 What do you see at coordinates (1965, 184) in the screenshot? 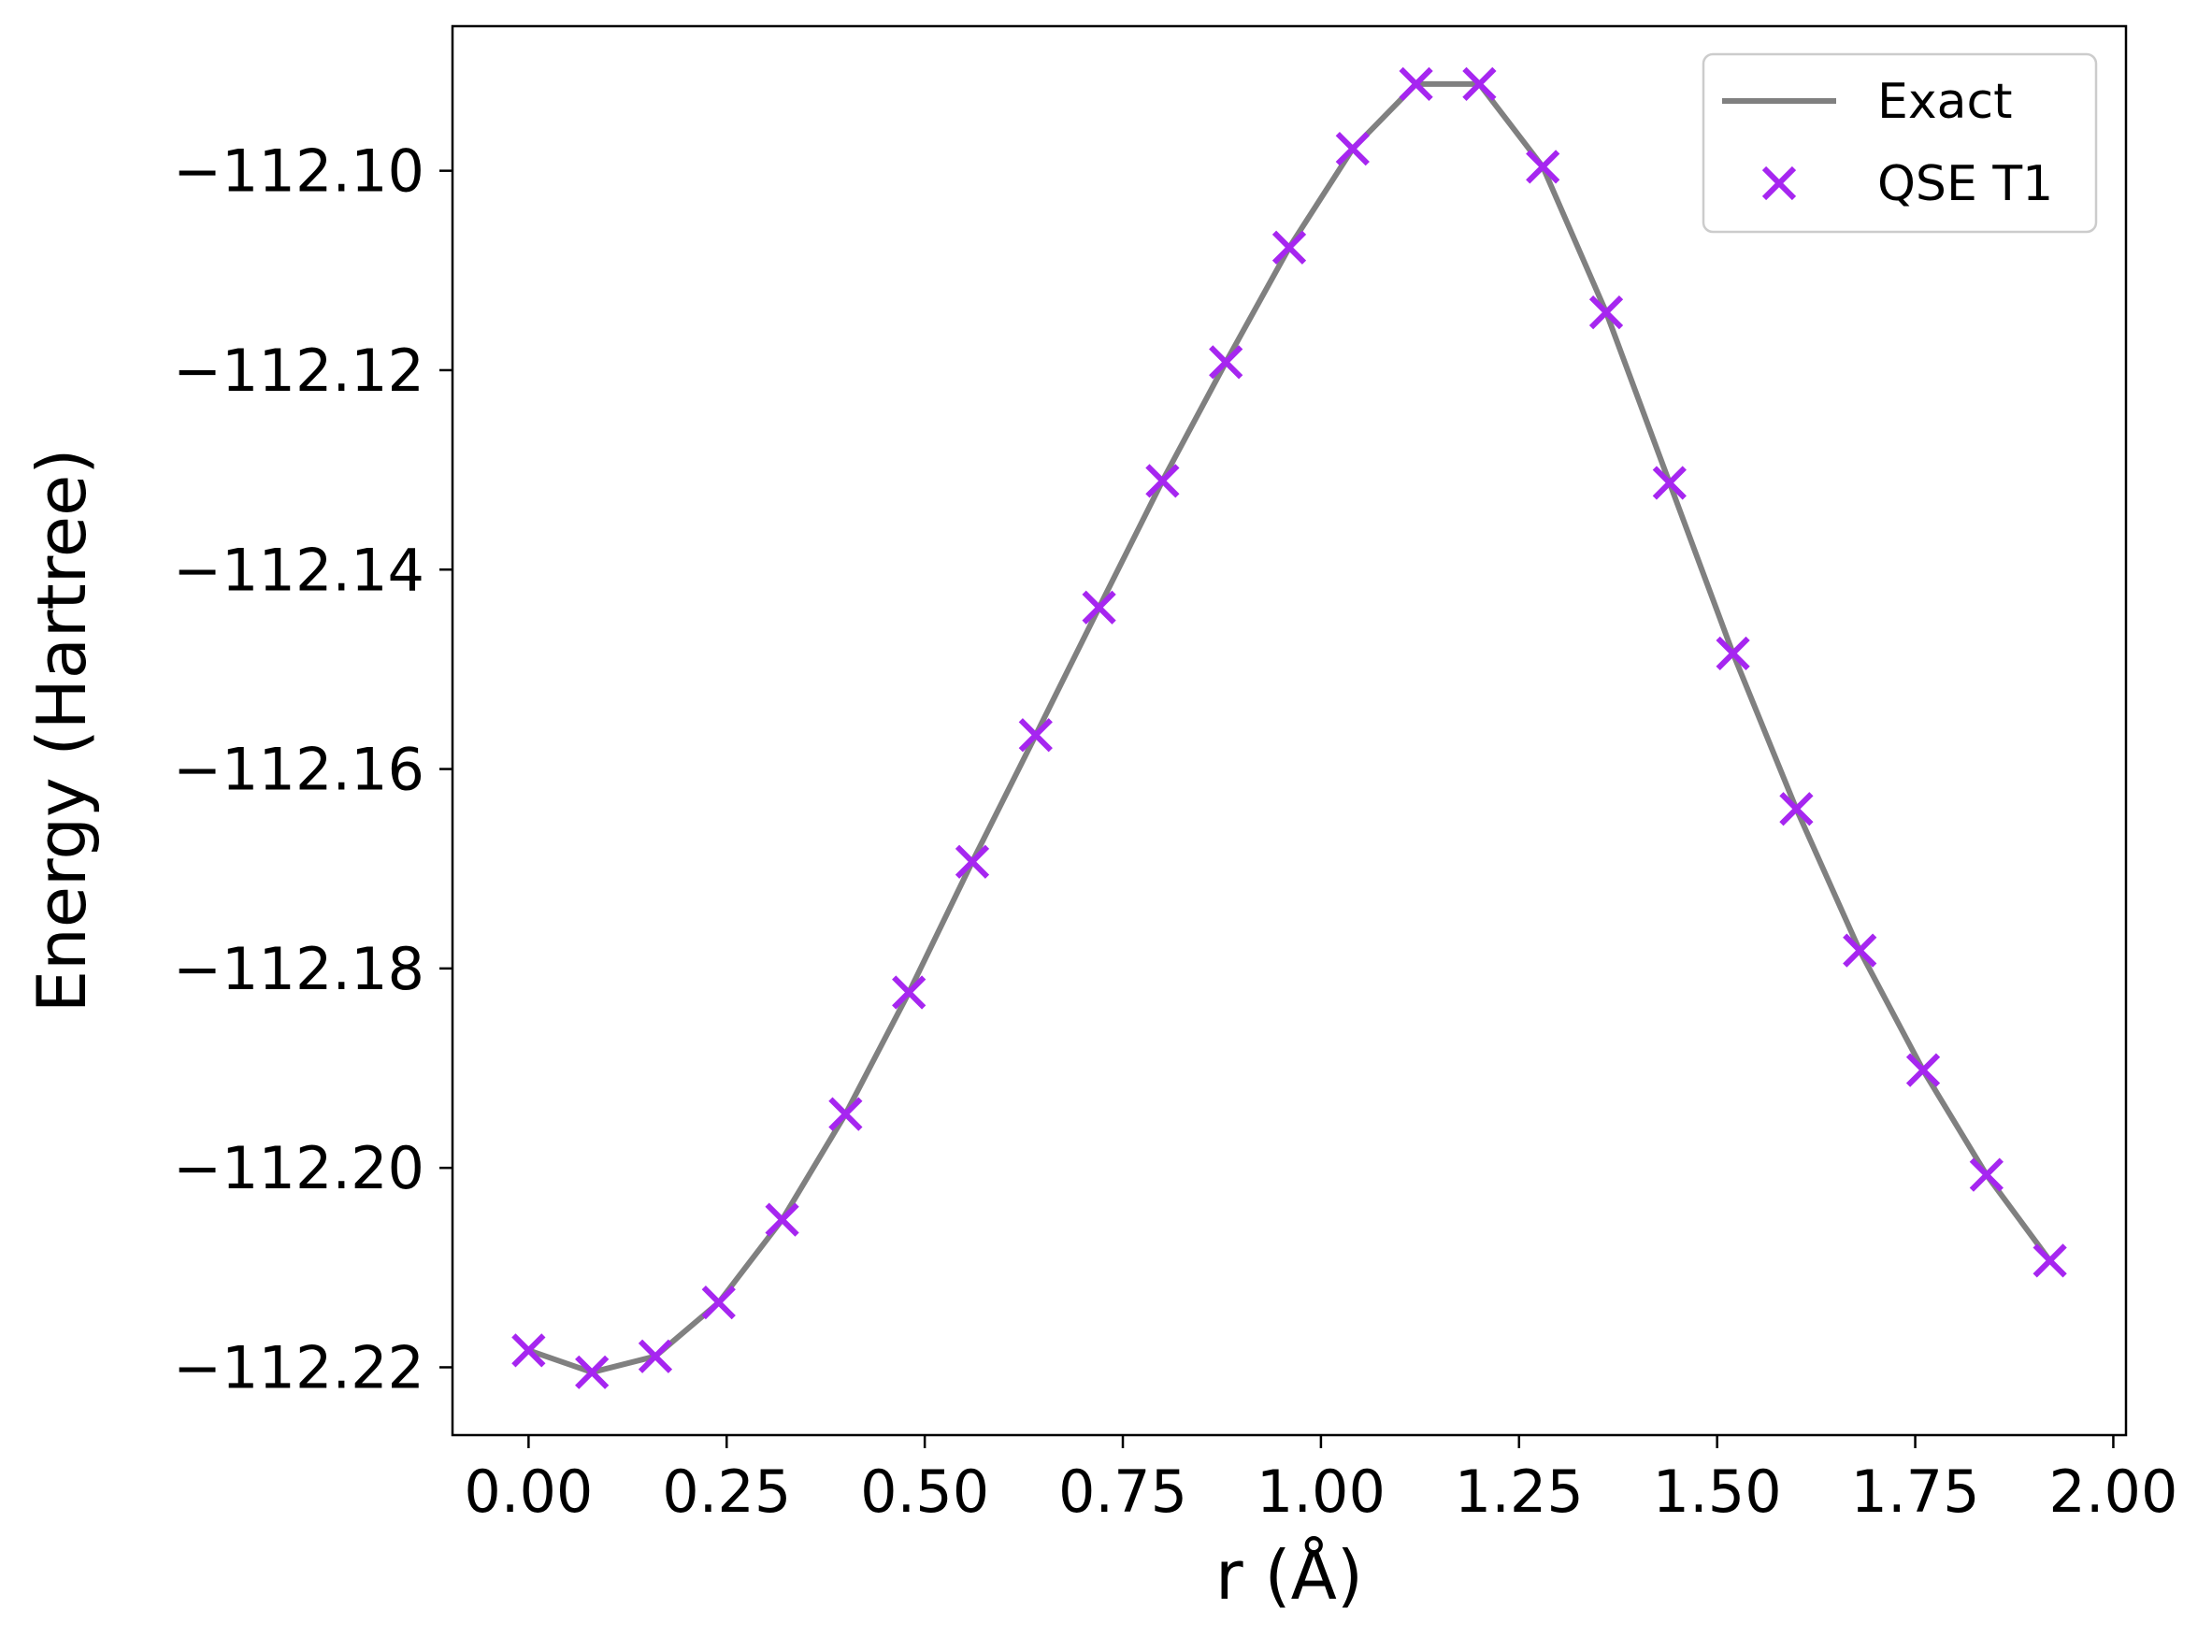
I see `legend-label: QSE T1` at bounding box center [1965, 184].